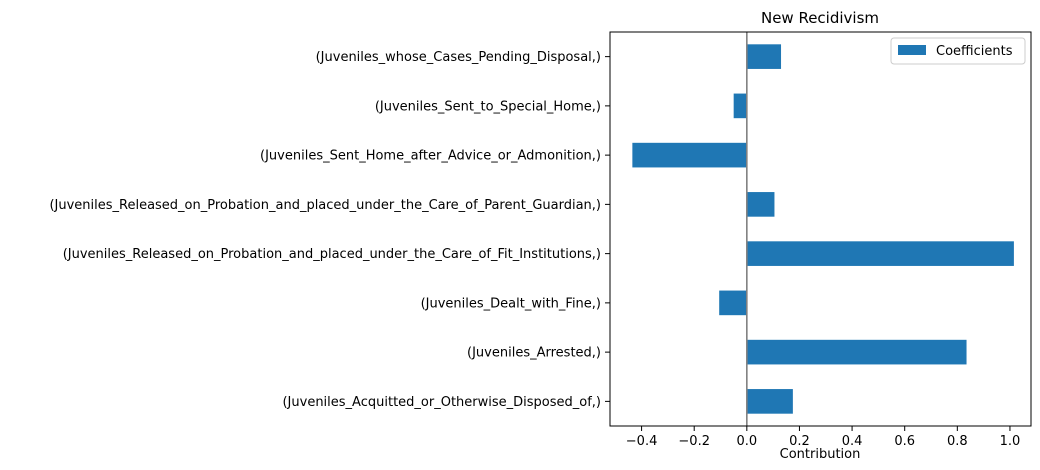 The height and width of the screenshot is (470, 1040). Describe the element at coordinates (957, 441) in the screenshot. I see `x-tick-label: 0.8` at that location.